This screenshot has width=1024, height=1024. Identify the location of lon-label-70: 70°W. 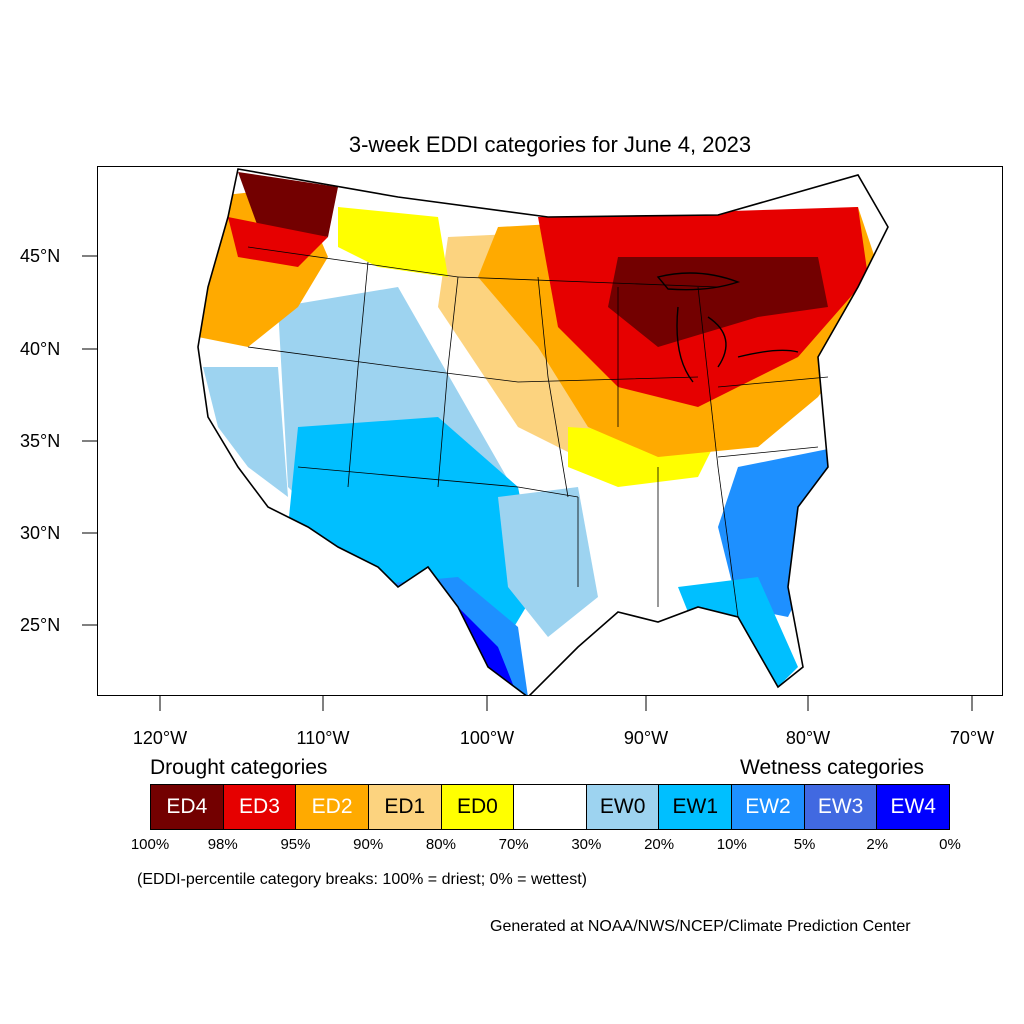
(972, 738).